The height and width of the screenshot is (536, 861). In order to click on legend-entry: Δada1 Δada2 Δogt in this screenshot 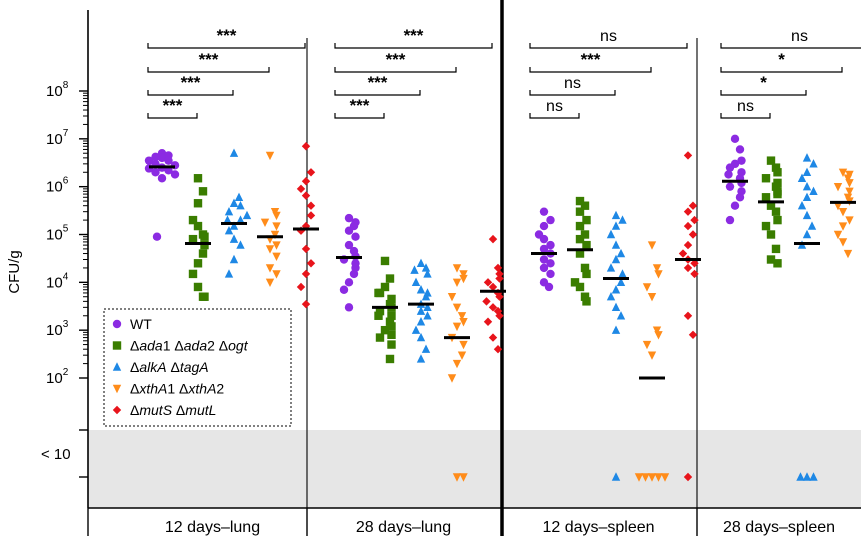, I will do `click(189, 346)`.